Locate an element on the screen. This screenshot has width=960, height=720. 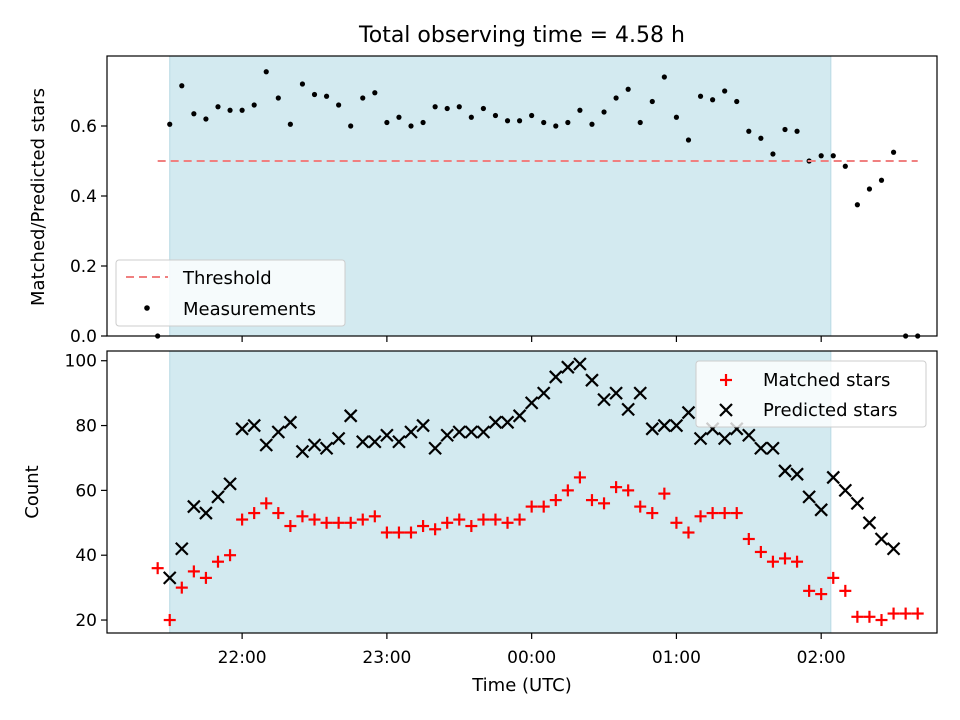
legend-matched-label: Matched stars is located at coordinates (826, 380).